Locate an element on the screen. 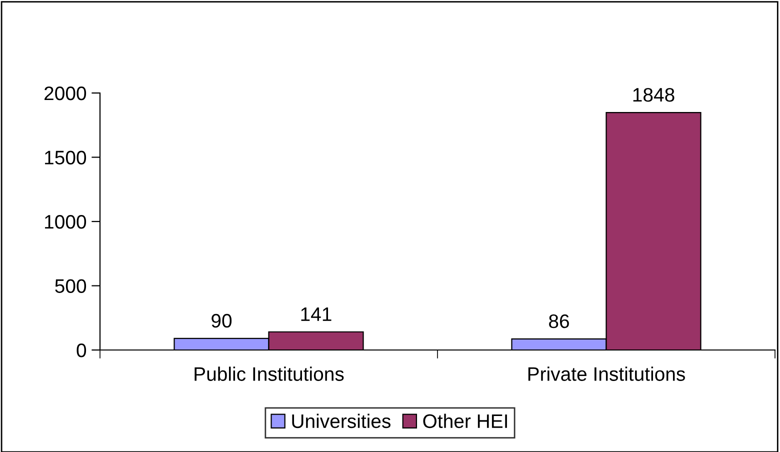 The image size is (780, 452). data-label: 1848 is located at coordinates (653, 95).